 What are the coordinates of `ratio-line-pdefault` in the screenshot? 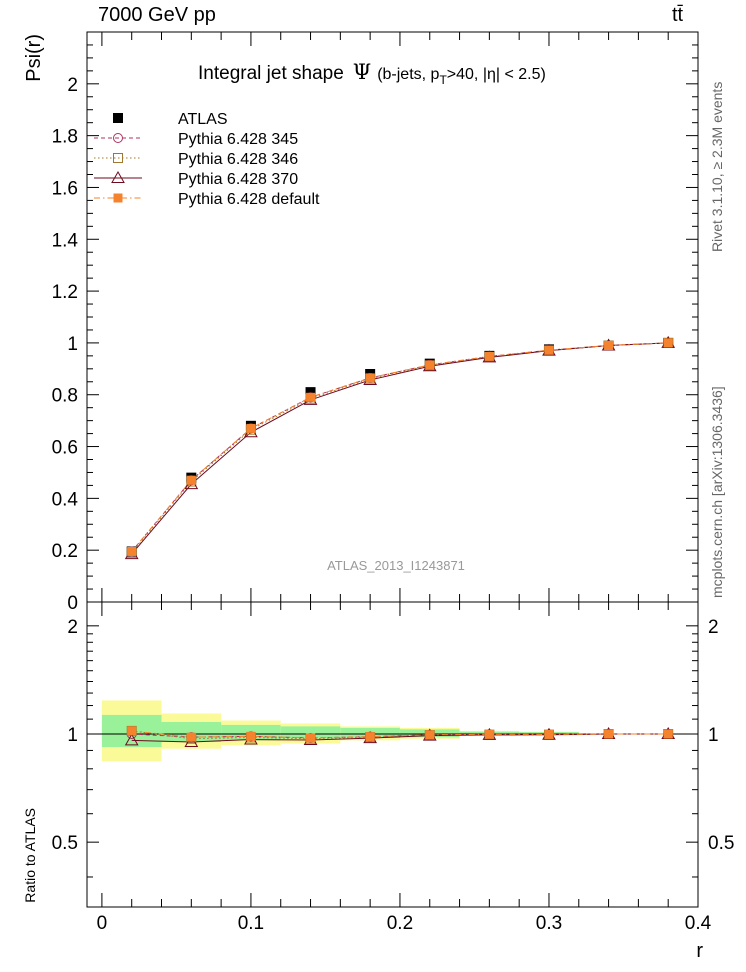 It's located at (400, 734).